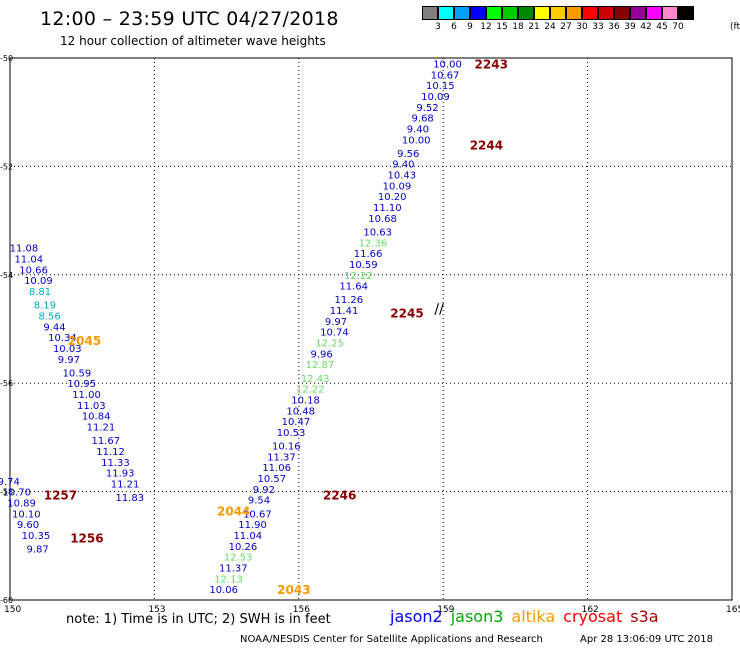  Describe the element at coordinates (427, 108) in the screenshot. I see `wave-height-value: 9.52` at that location.